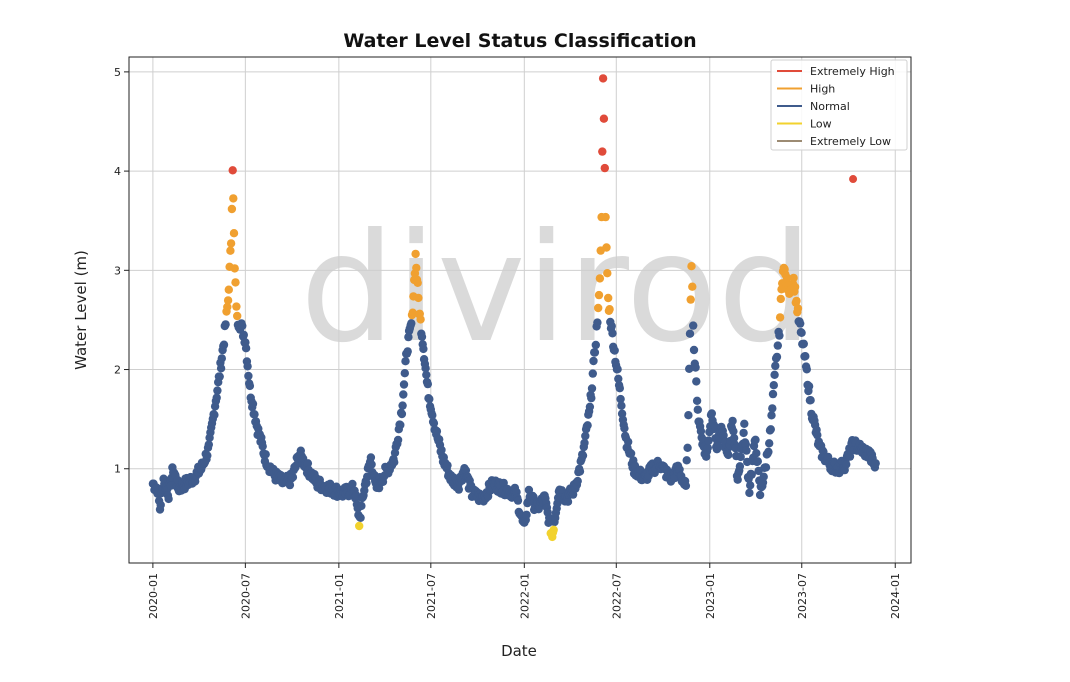  I want to click on series-extremely-high, so click(418, 124).